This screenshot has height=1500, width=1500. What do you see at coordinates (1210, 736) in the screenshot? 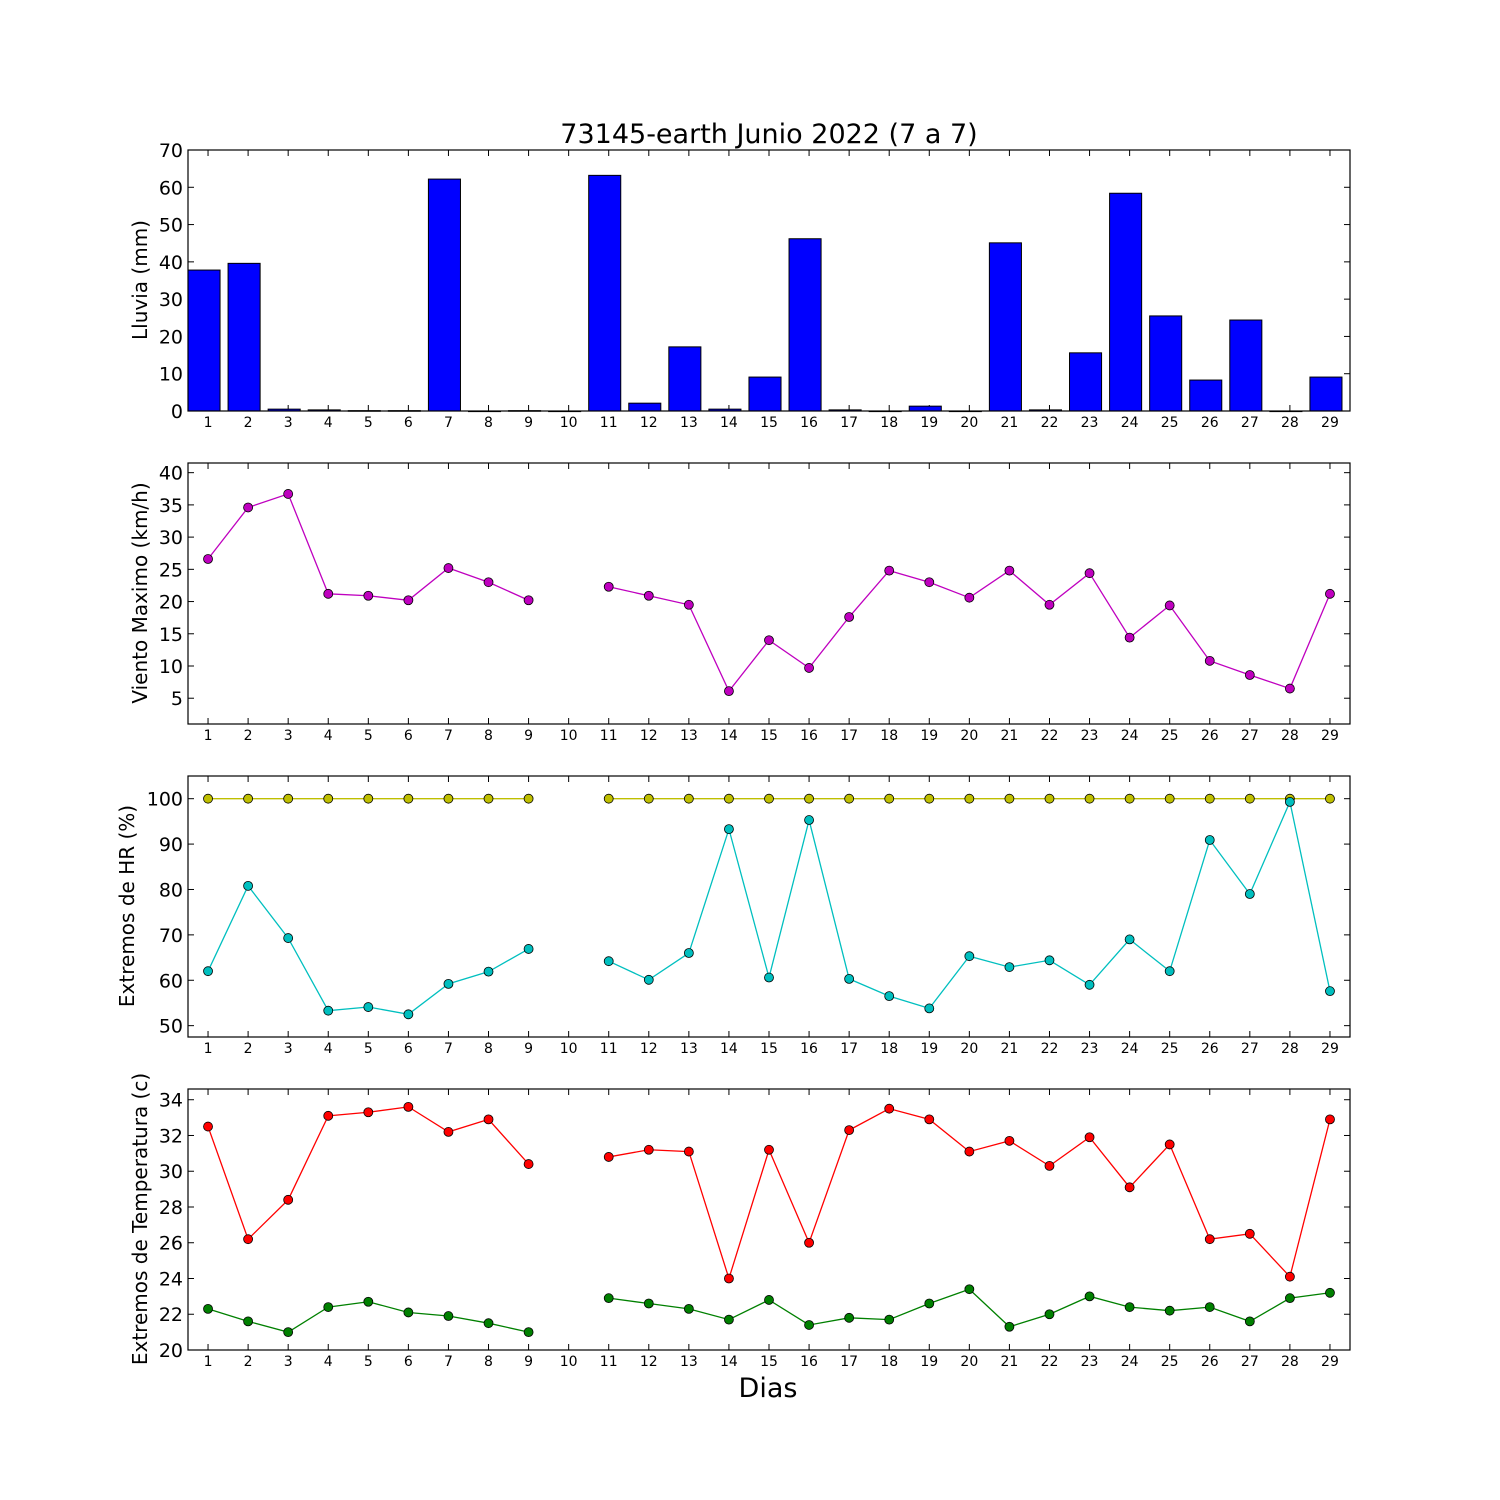
I see `wind-x-tick-label: 26` at bounding box center [1210, 736].